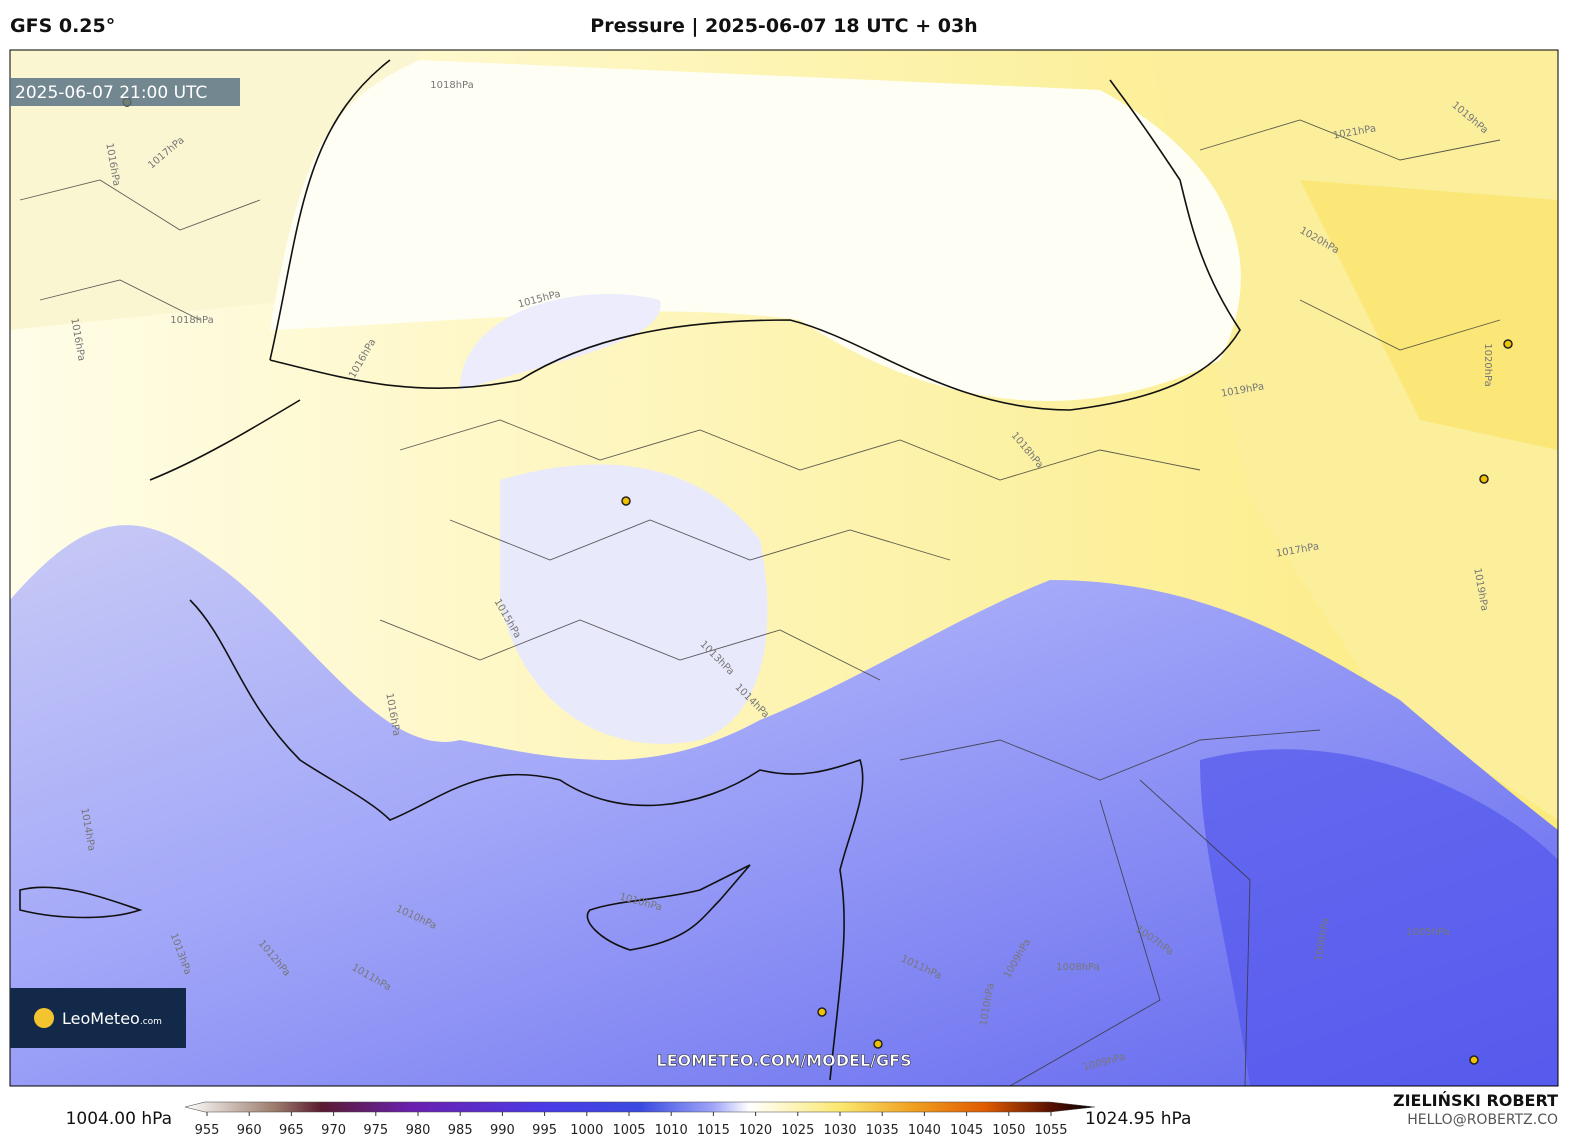  I want to click on colorbar-tick-label: 960, so click(249, 1130).